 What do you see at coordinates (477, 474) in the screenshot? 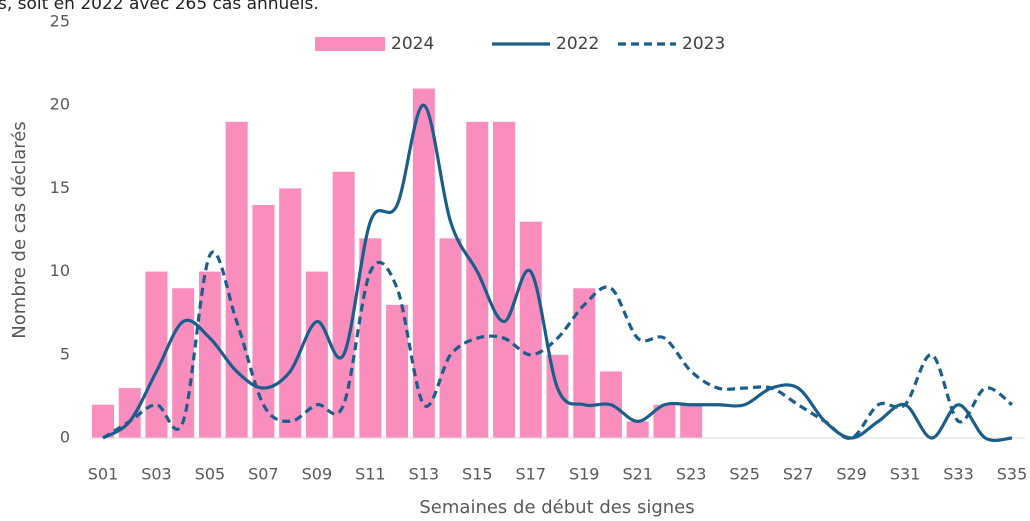
I see `x-tick-label: S15` at bounding box center [477, 474].